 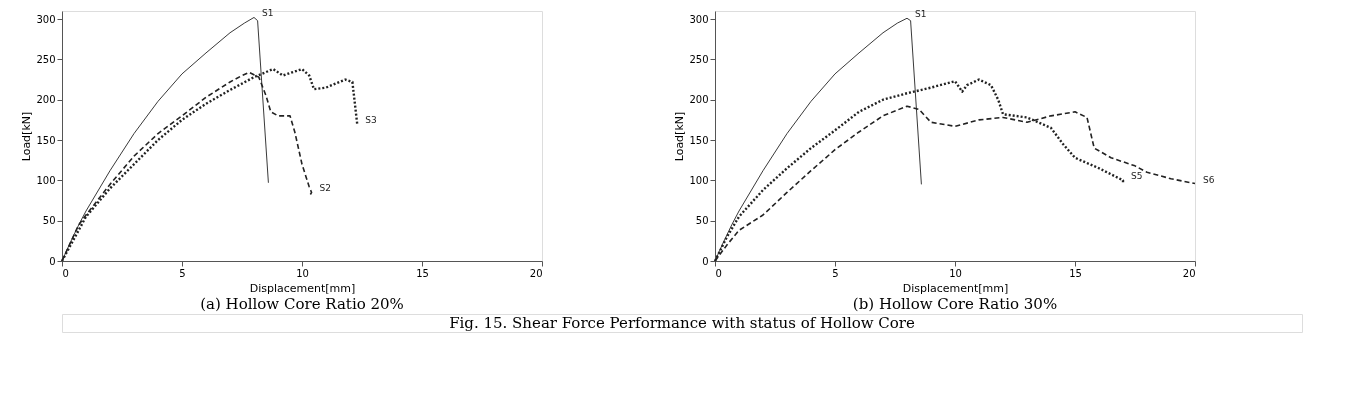 I want to click on text: (b) Hollow Core Ratio 30%, so click(x=955, y=304).